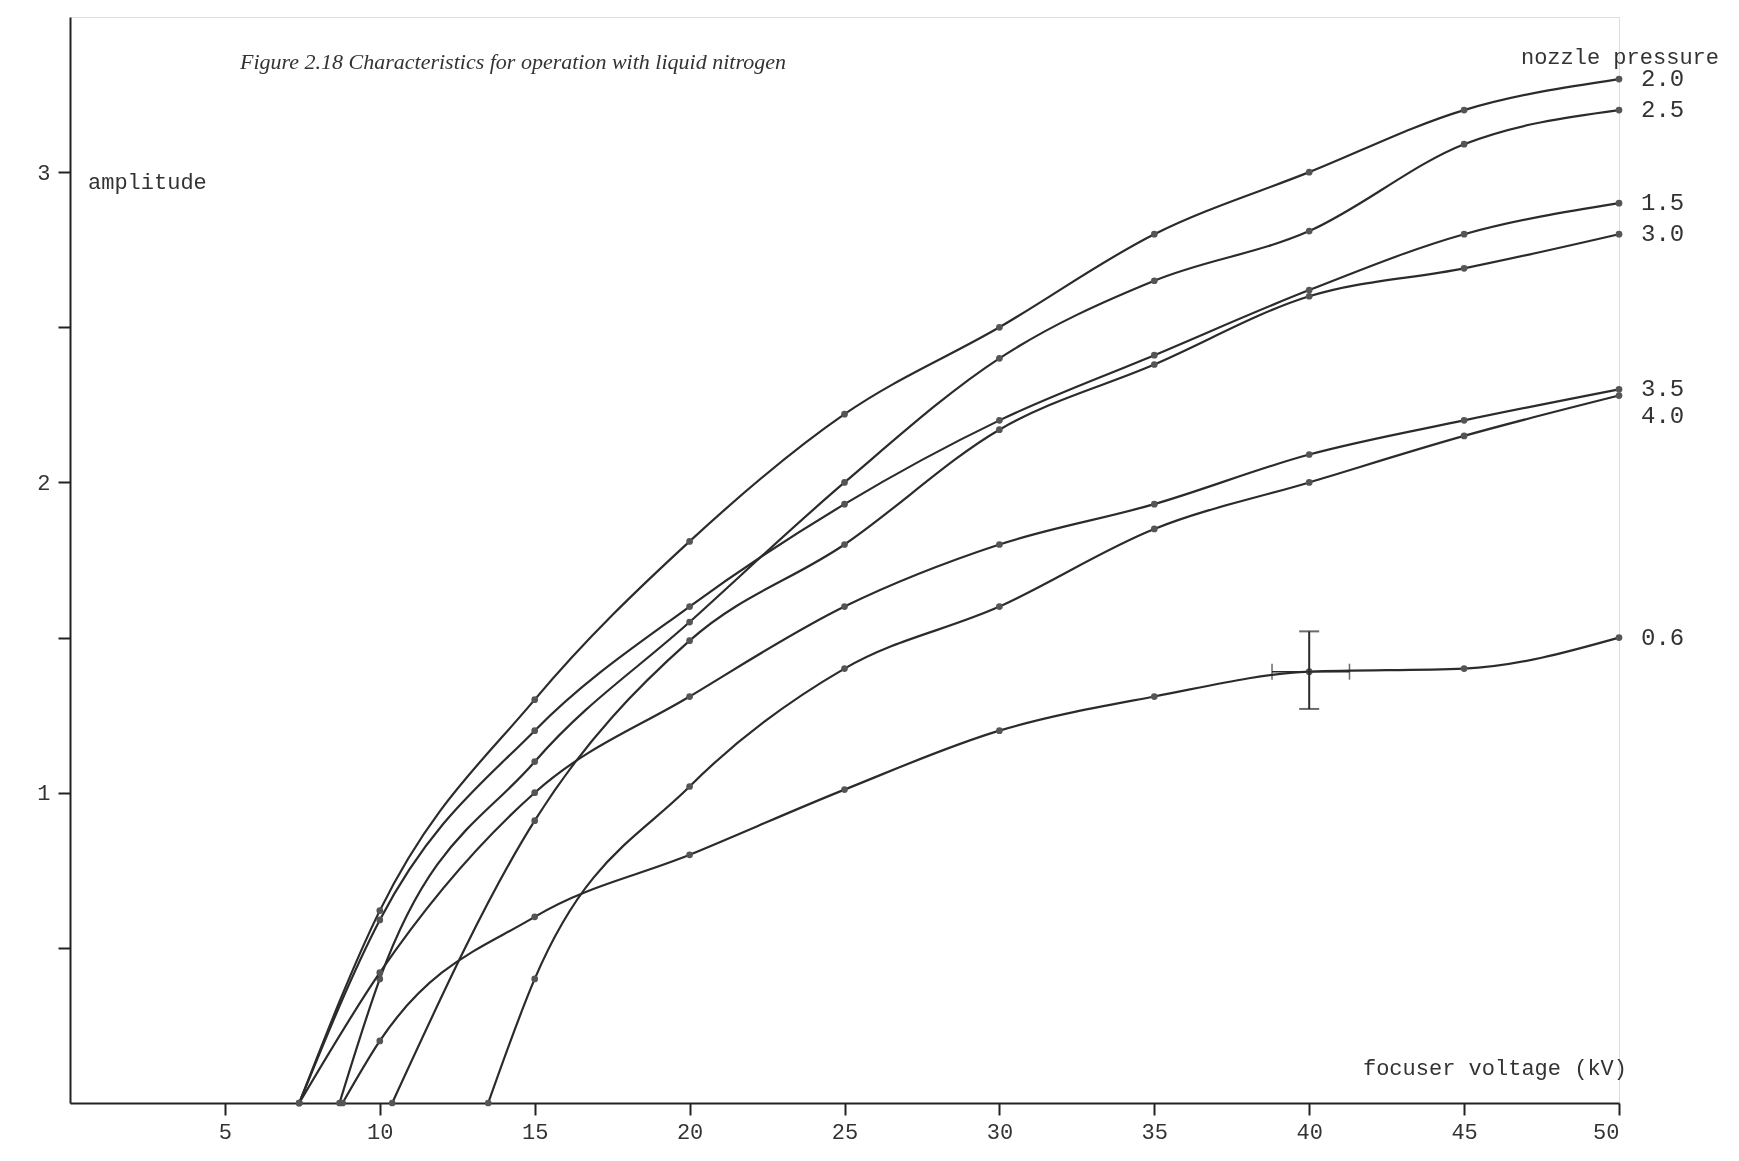 The image size is (1739, 1161). Describe the element at coordinates (1663, 235) in the screenshot. I see `series-label: 3.0` at that location.